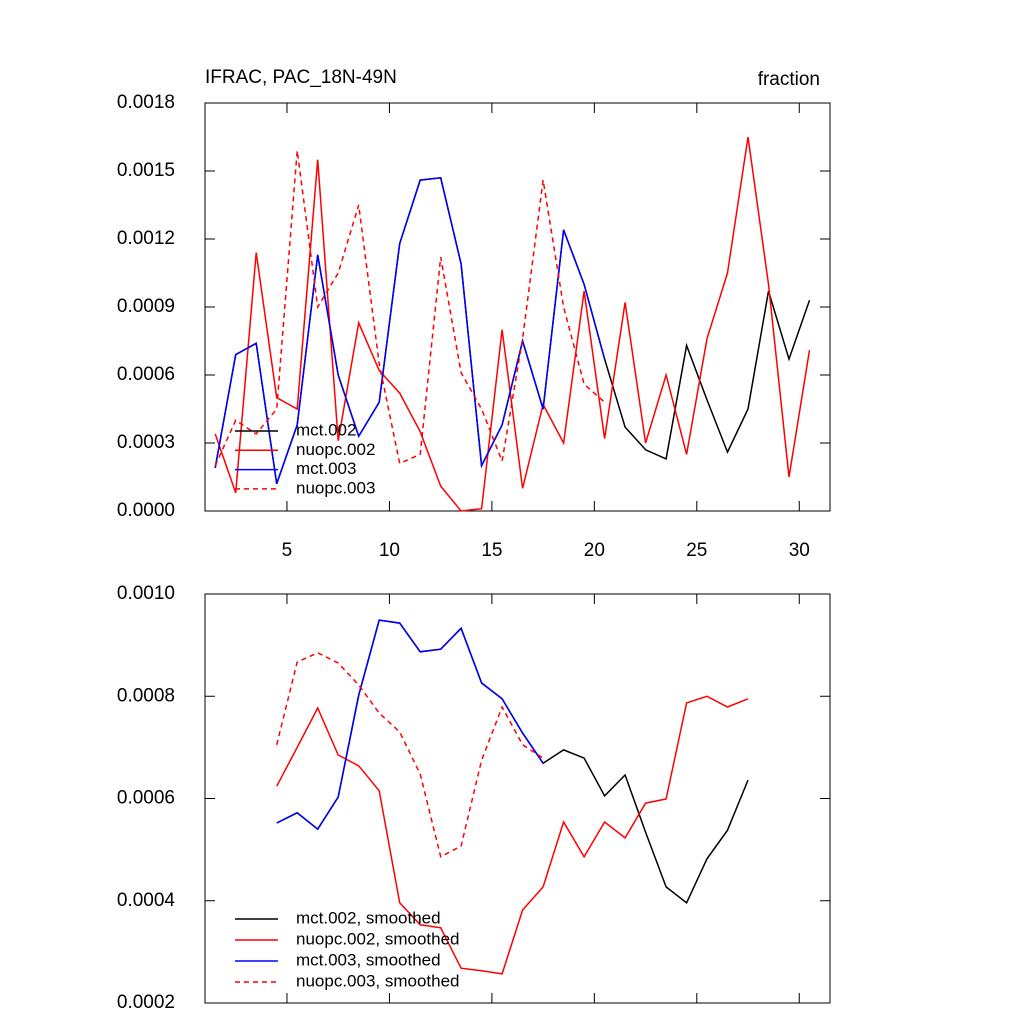 Image resolution: width=1024 pixels, height=1024 pixels. What do you see at coordinates (789, 79) in the screenshot?
I see `chart-unit: fraction` at bounding box center [789, 79].